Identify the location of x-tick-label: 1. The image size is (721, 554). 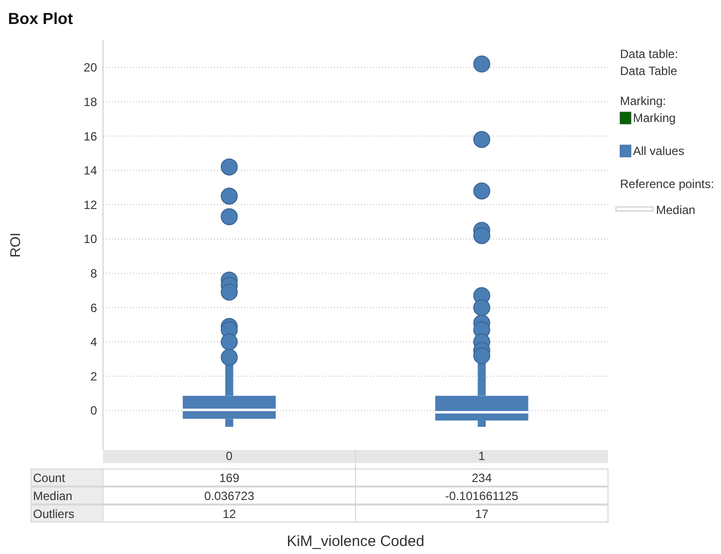
(482, 456).